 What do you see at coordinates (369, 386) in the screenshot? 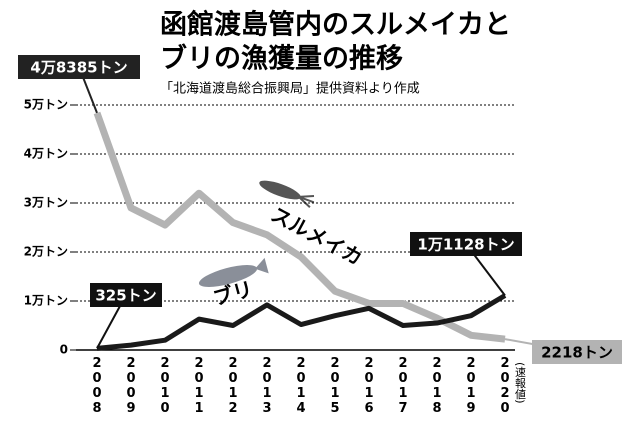
I see `x-tick-label: 2016` at bounding box center [369, 386].